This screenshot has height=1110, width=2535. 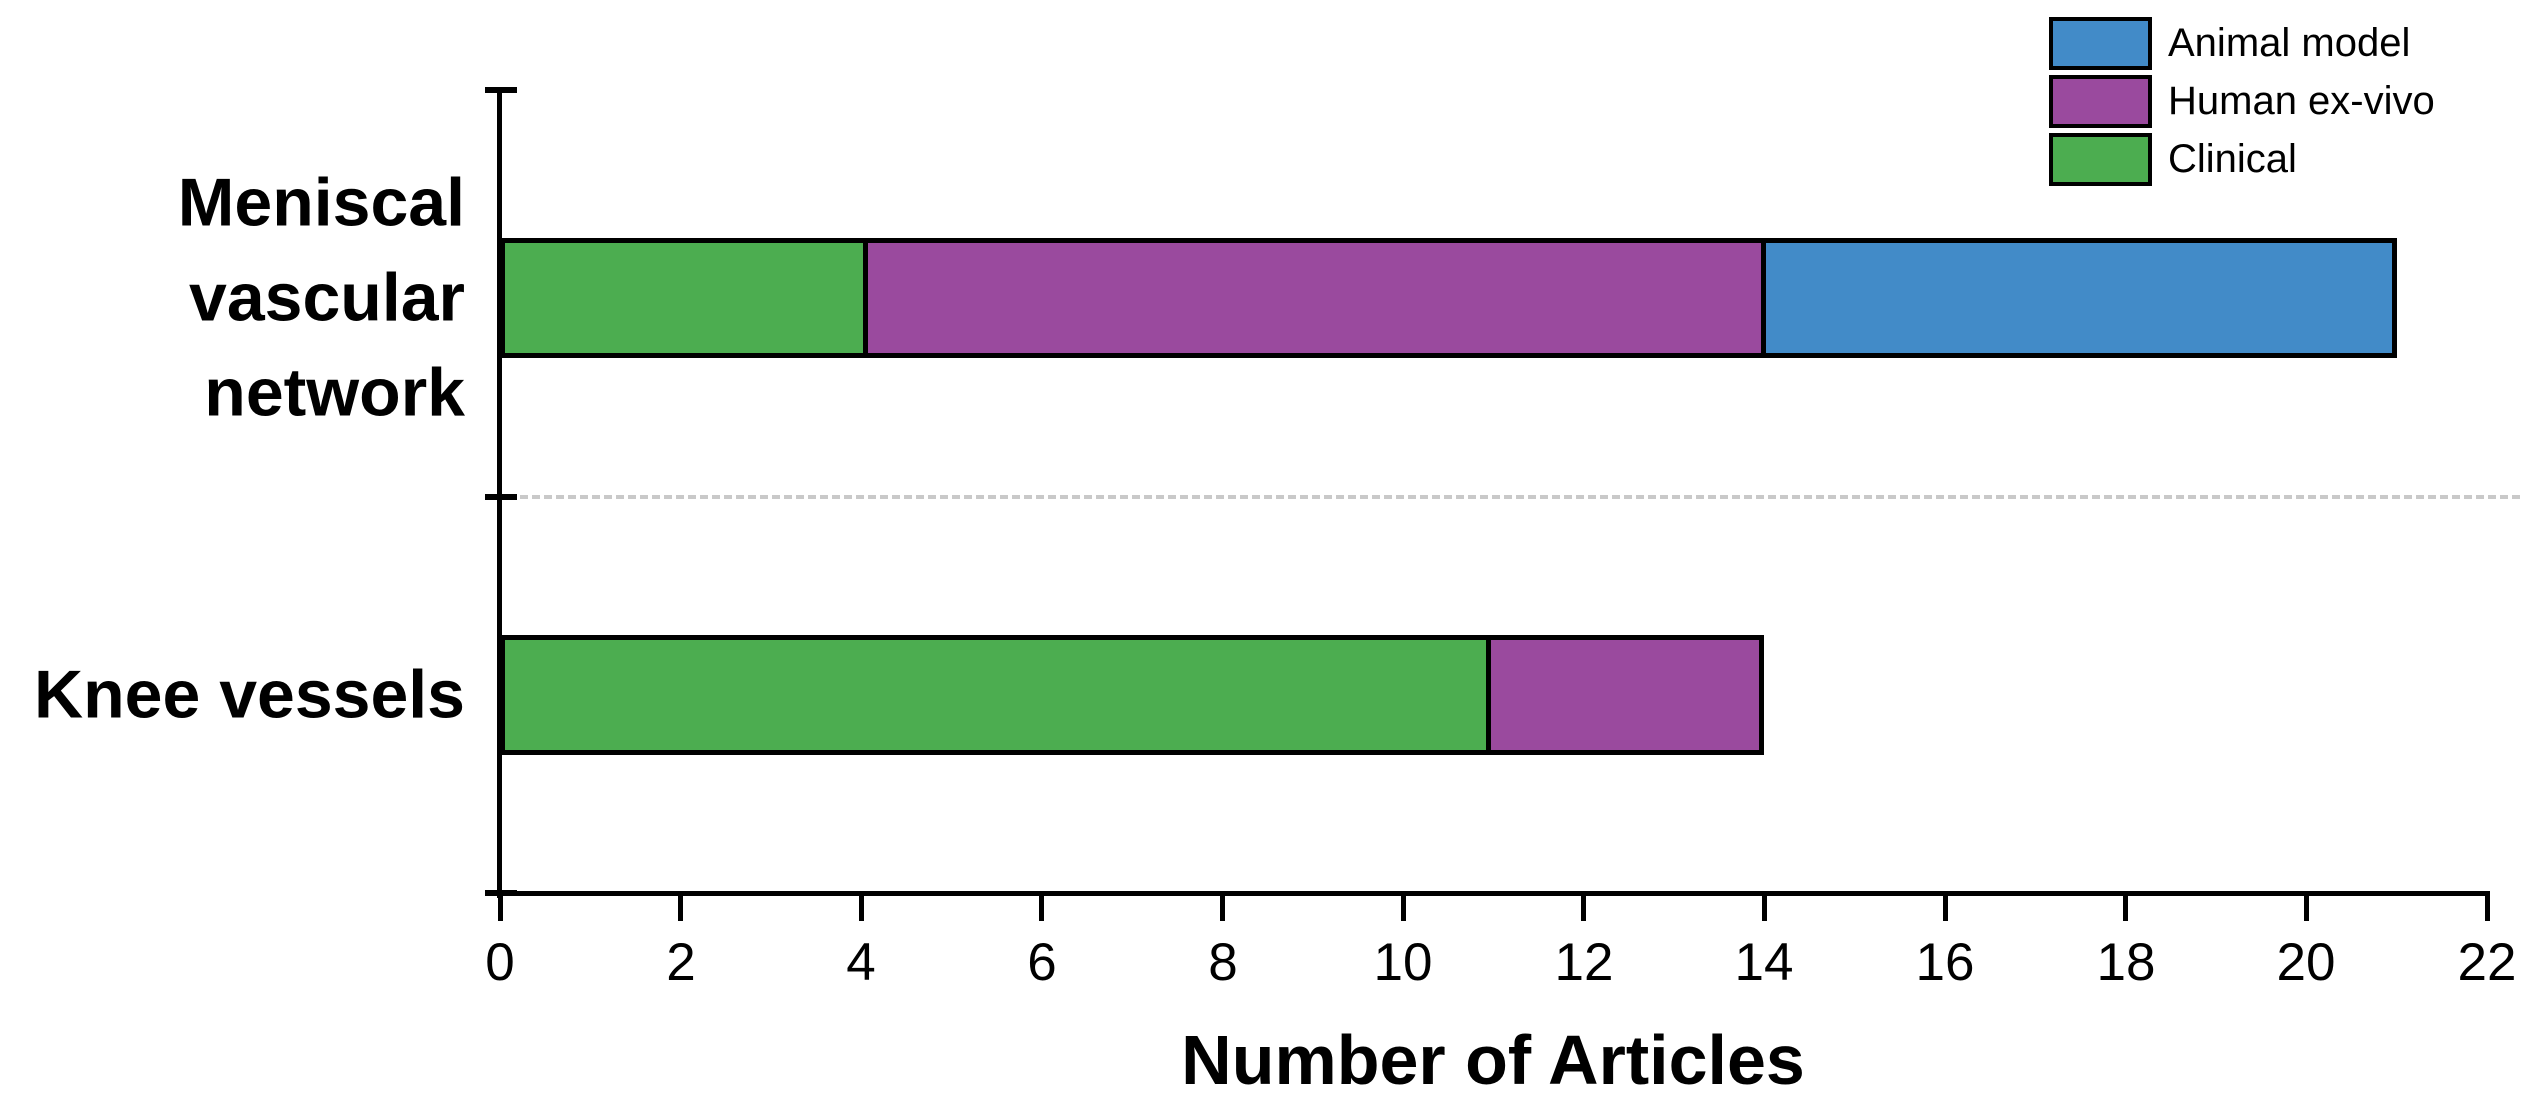 I want to click on x-tick-label-16: 16, so click(x=1945, y=962).